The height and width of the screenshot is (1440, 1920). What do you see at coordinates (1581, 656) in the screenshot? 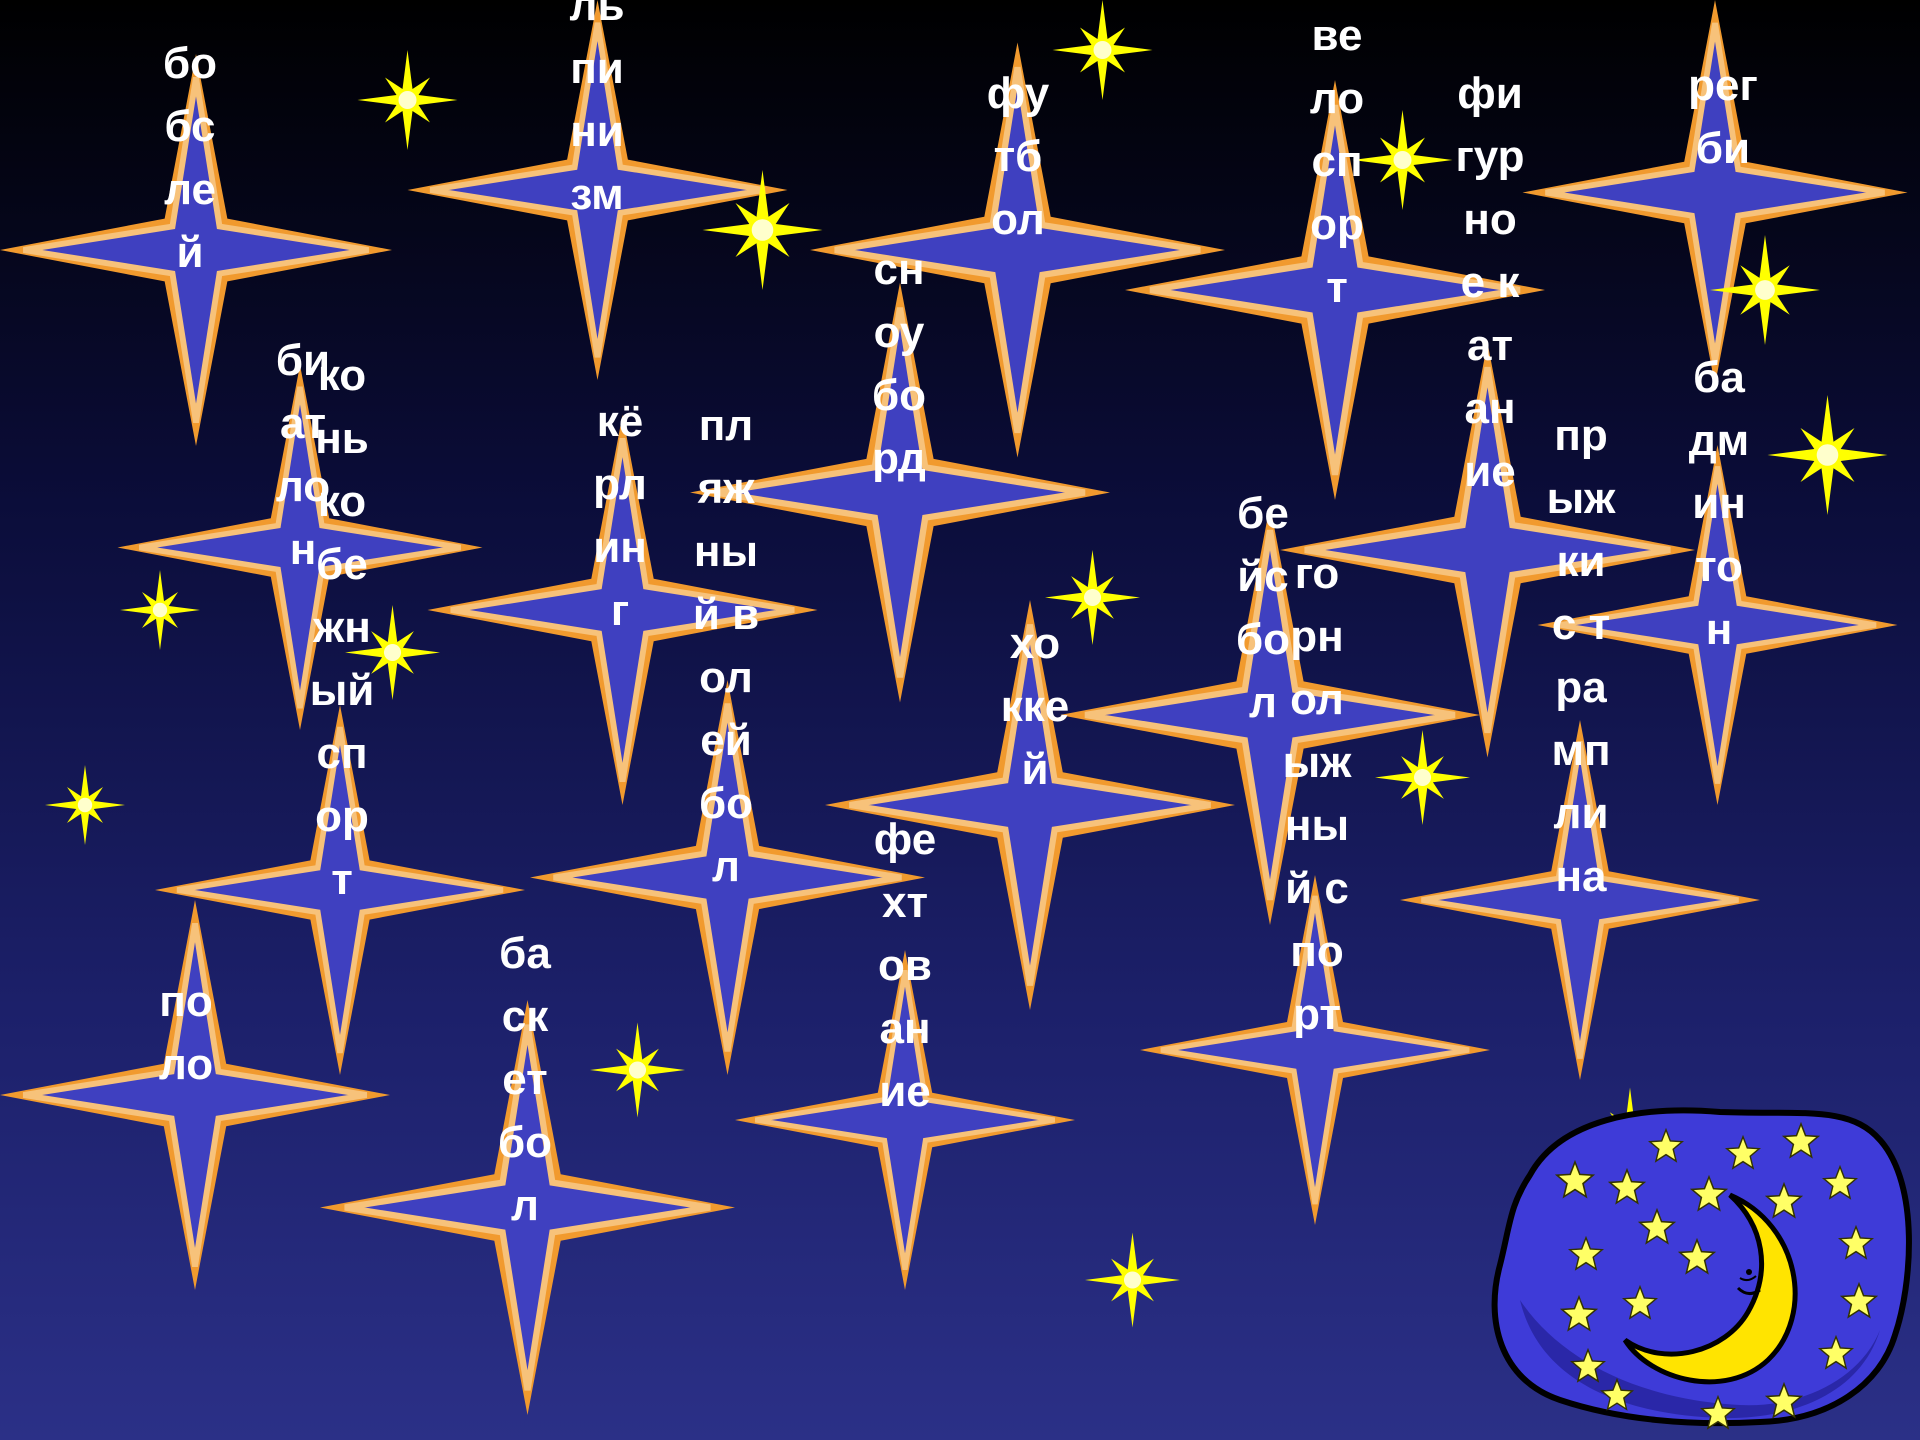
I see `word-pryzhki-s-tramplina: прыжки с трамплина` at bounding box center [1581, 656].